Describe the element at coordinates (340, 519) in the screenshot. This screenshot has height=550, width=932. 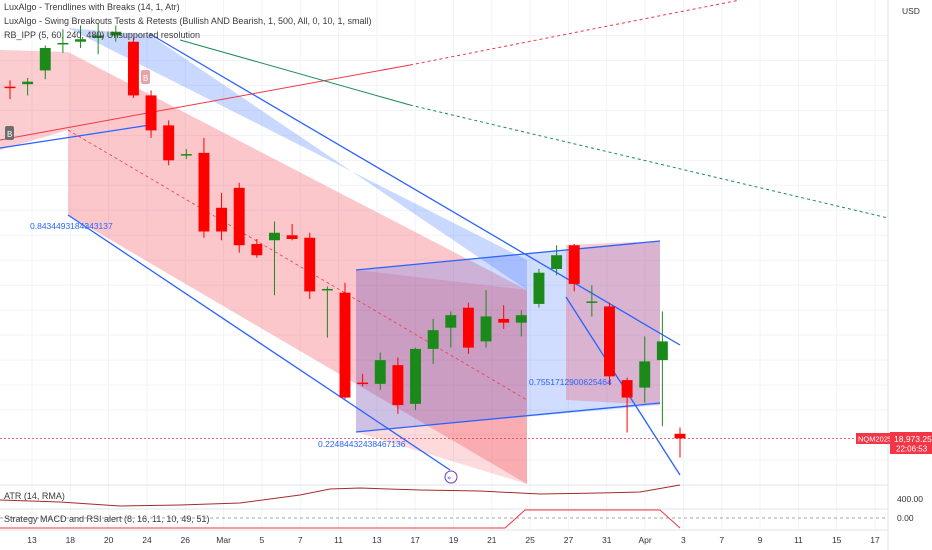
I see `strategy-line` at that location.